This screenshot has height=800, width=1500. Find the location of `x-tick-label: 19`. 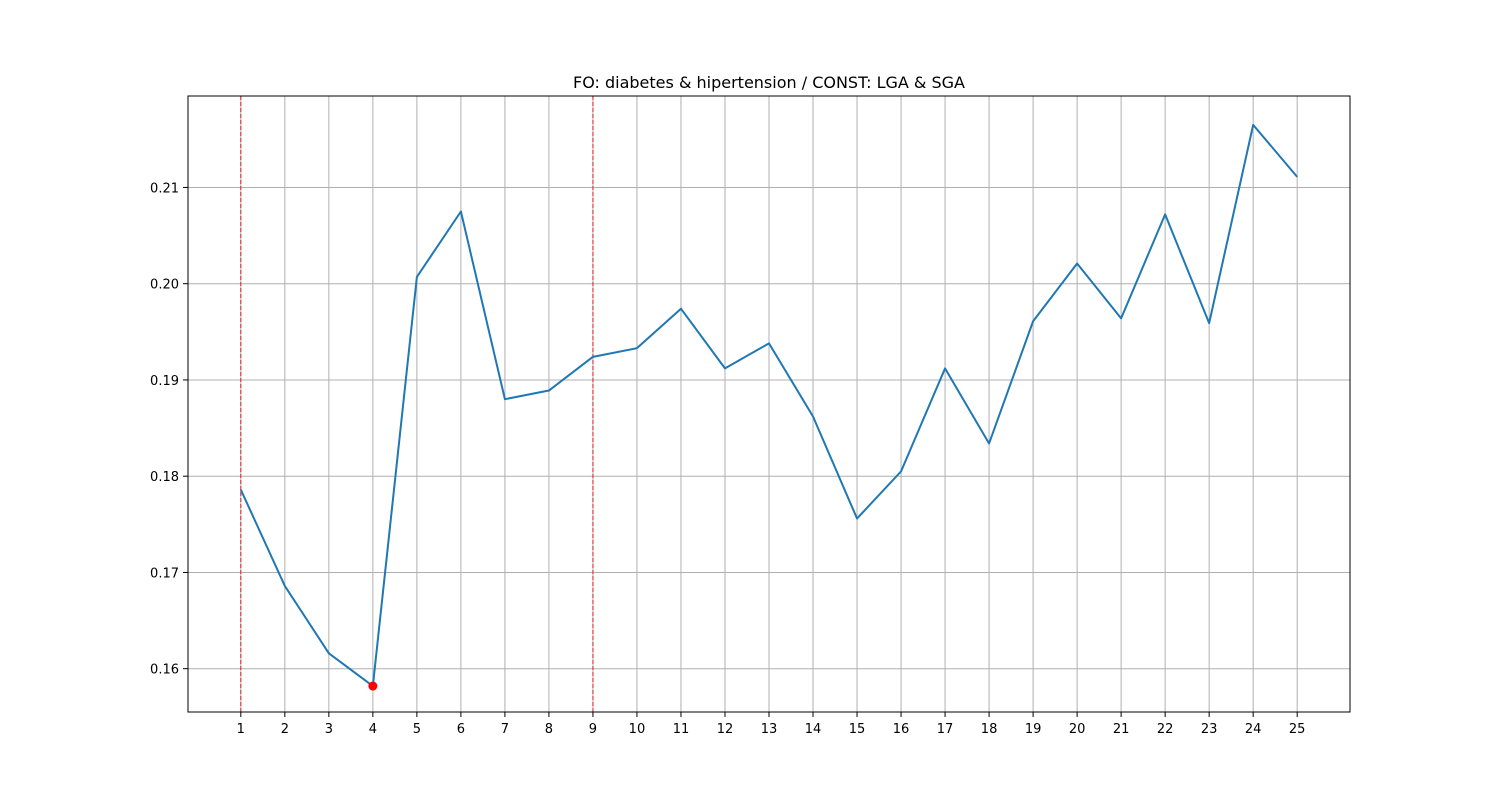

x-tick-label: 19 is located at coordinates (1033, 729).